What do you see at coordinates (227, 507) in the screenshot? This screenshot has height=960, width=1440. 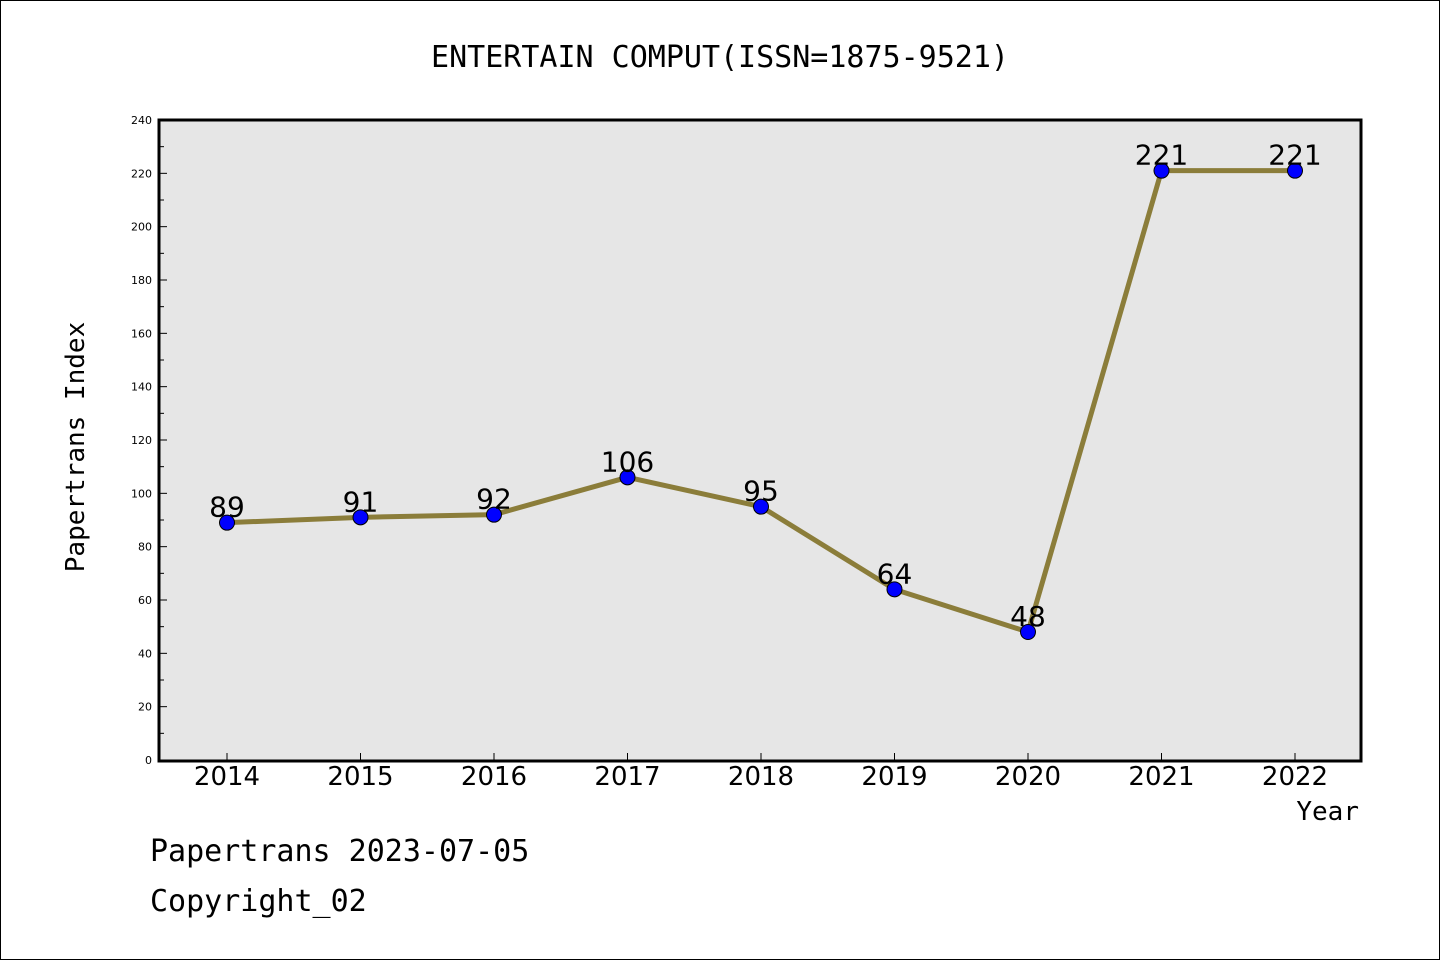 I see `data-label: 89` at bounding box center [227, 507].